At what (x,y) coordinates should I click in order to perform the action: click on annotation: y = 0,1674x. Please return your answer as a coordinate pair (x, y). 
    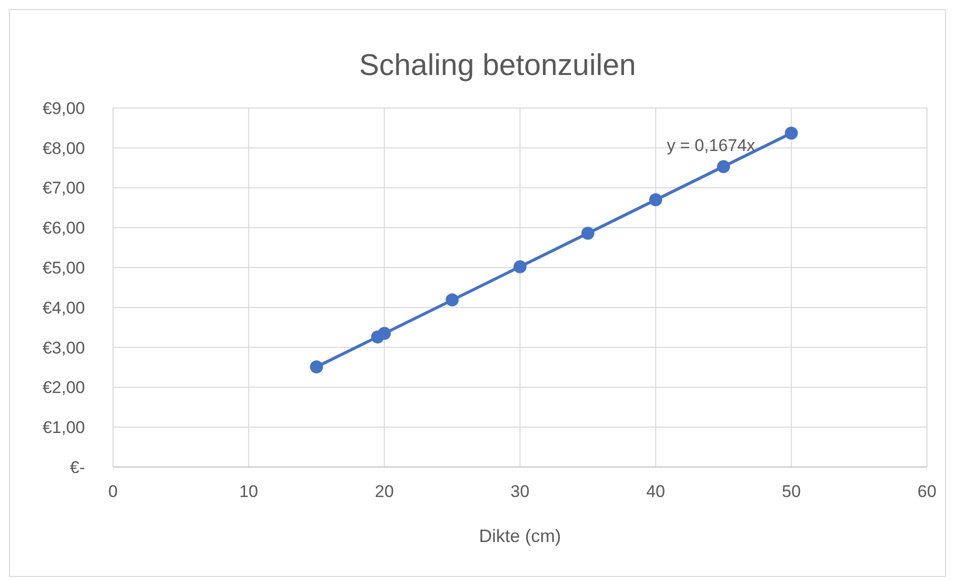
    Looking at the image, I should click on (711, 145).